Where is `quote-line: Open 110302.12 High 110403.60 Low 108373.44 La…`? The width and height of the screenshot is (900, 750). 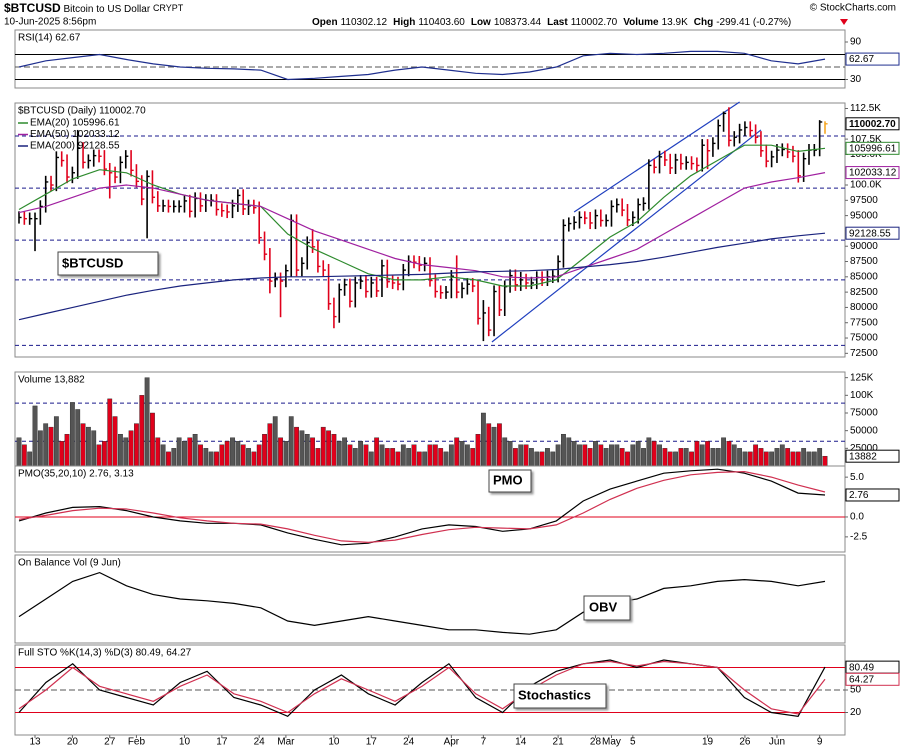
quote-line: Open 110302.12 High 110403.60 Low 108373.44 La… is located at coordinates (551, 22).